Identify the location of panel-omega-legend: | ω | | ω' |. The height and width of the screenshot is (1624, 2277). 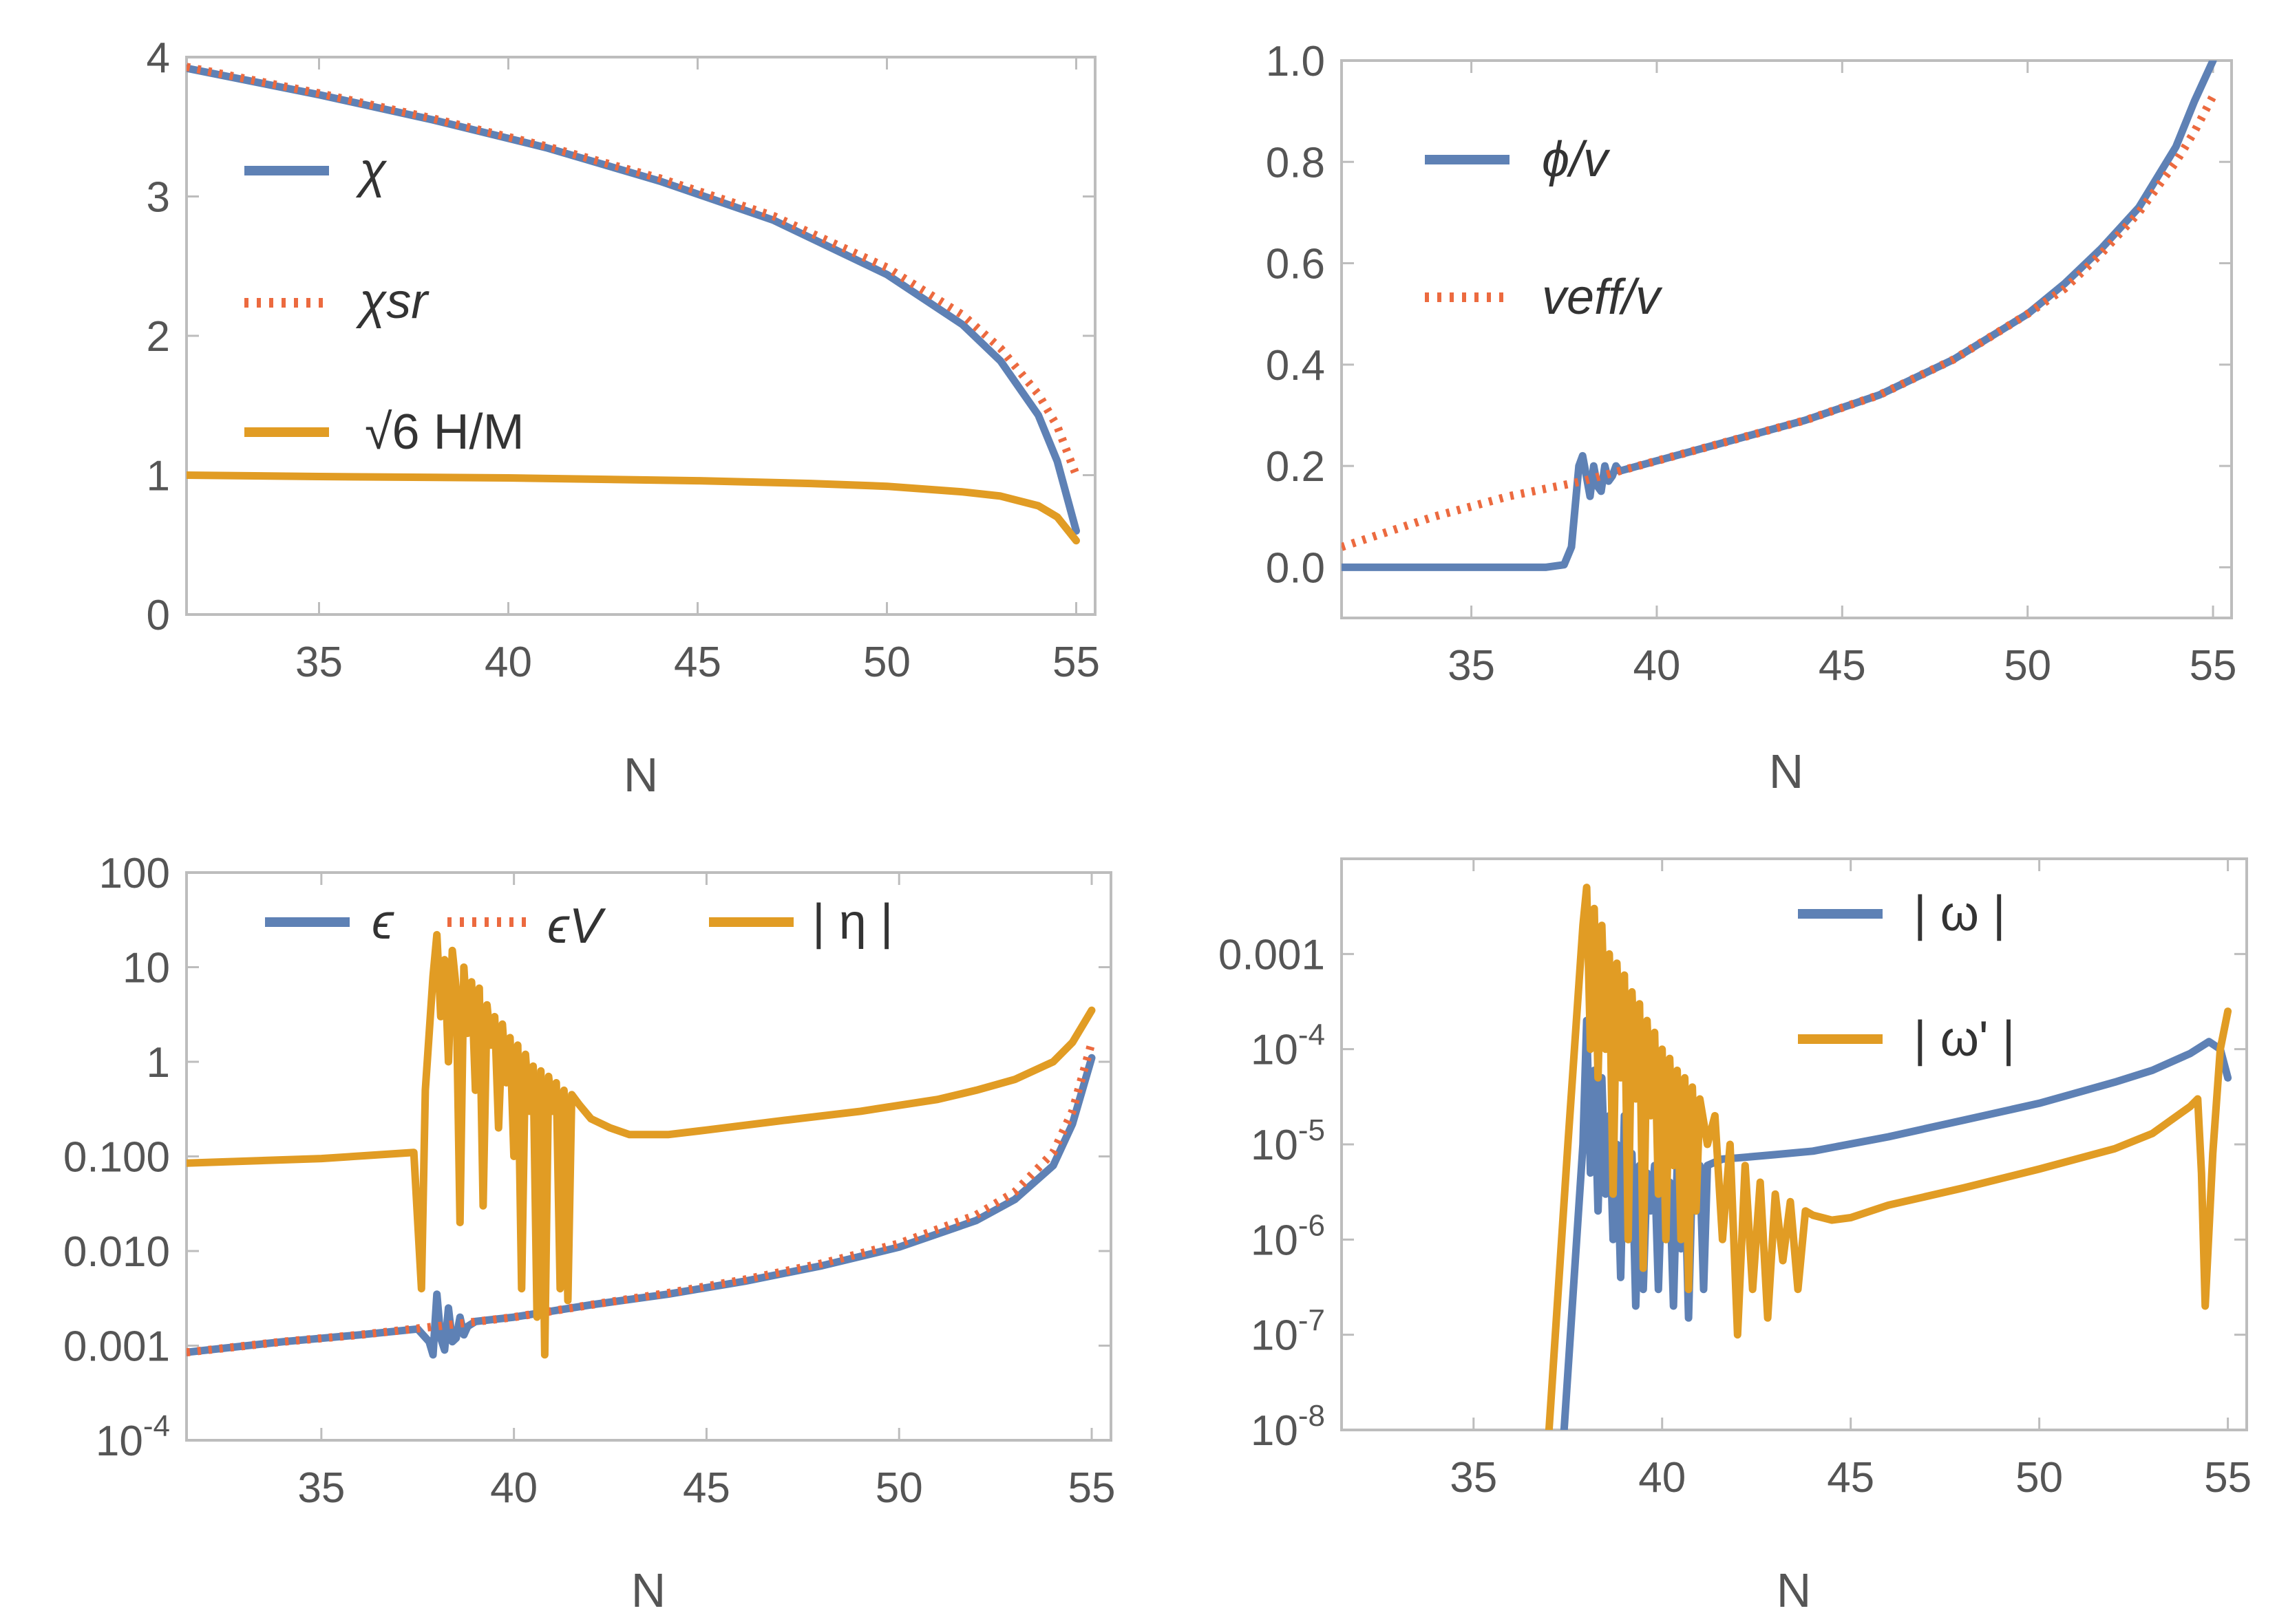
(1907, 976).